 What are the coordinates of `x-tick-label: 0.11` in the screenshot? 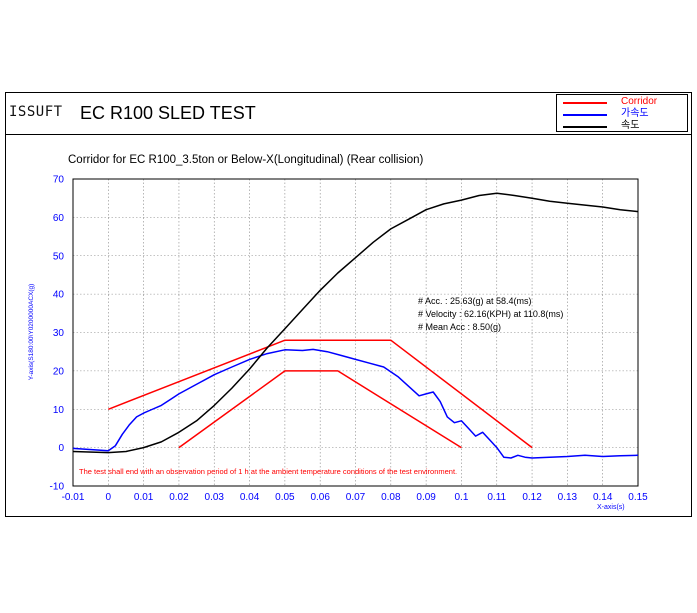 It's located at (496, 497).